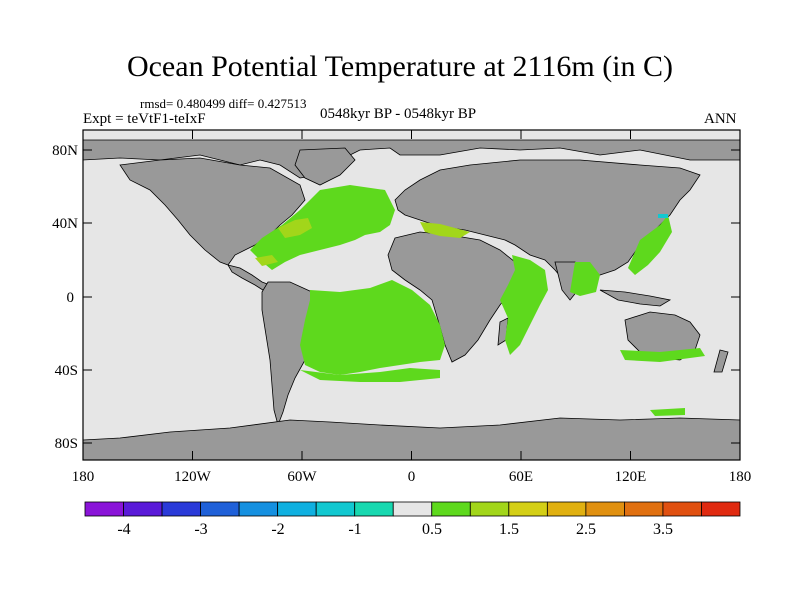  I want to click on anomaly-north-atlantic, so click(322, 227).